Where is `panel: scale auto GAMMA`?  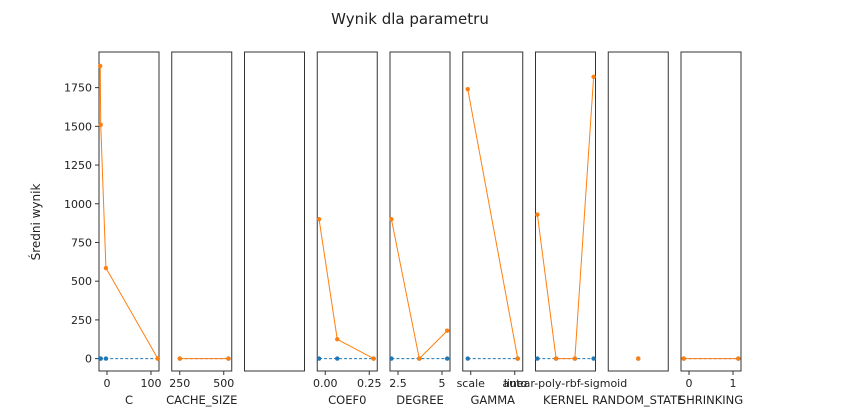 panel: scale auto GAMMA is located at coordinates (492, 229).